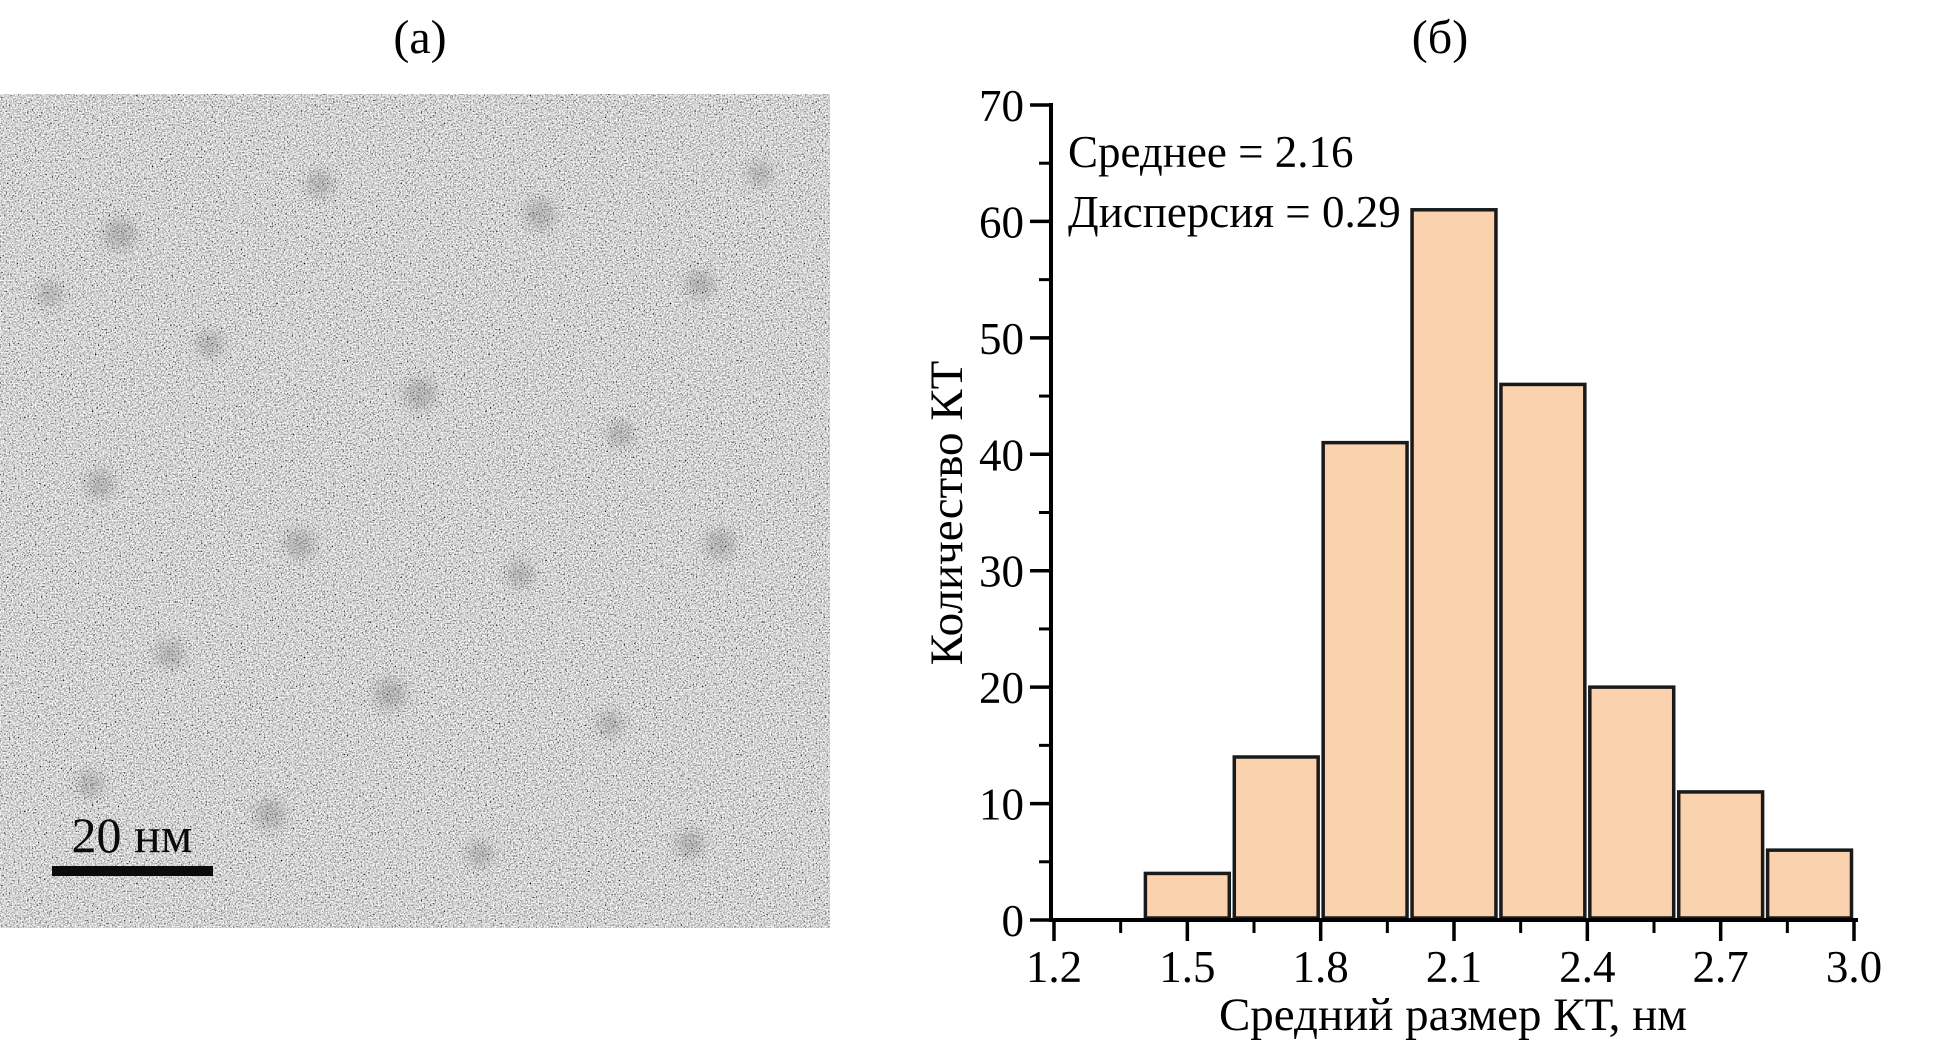 The height and width of the screenshot is (1053, 1941). What do you see at coordinates (1001, 339) in the screenshot?
I see `y-tick-label: 50` at bounding box center [1001, 339].